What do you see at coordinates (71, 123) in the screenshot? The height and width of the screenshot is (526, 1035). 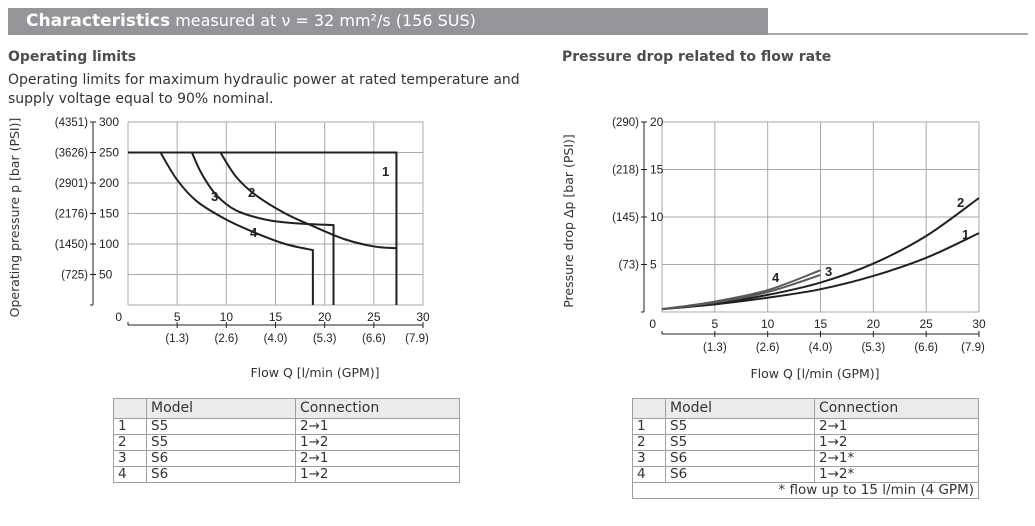 I see `y-tick-label-psi: (4351)` at bounding box center [71, 123].